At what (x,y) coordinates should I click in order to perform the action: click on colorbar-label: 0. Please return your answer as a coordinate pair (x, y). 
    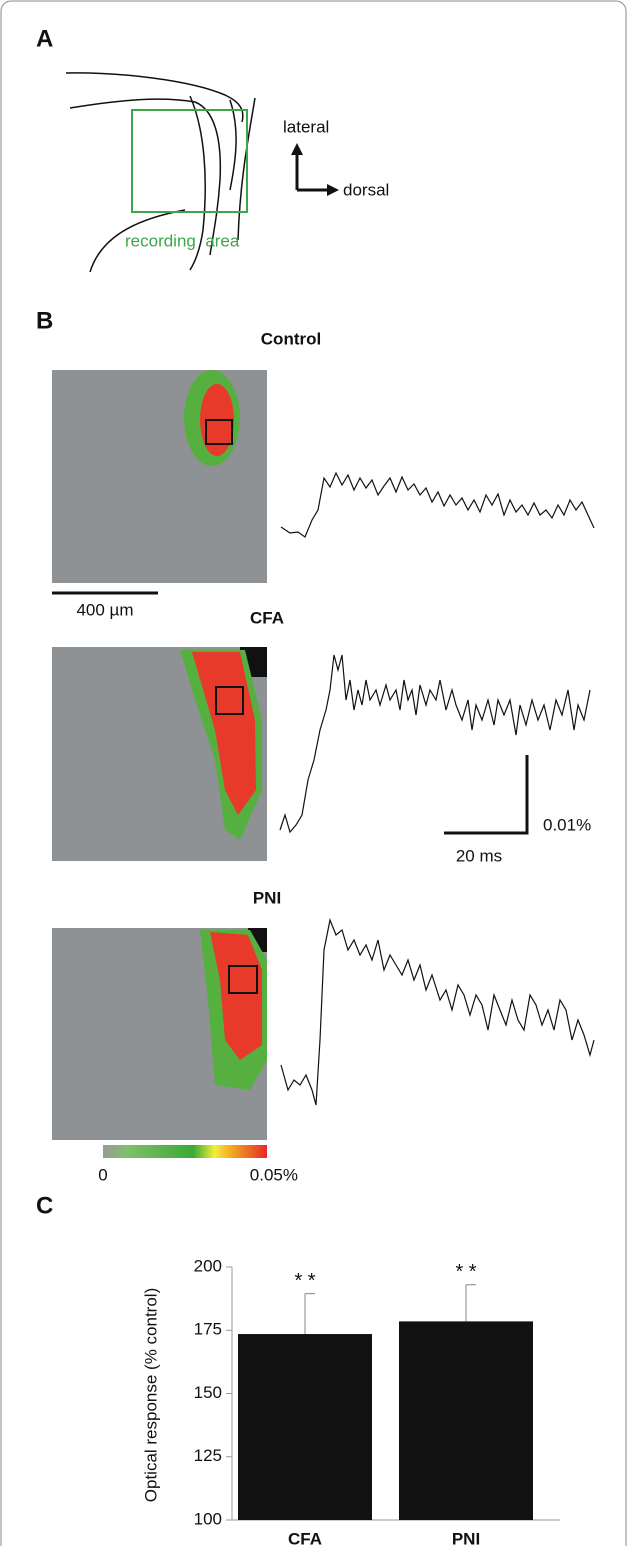
    Looking at the image, I should click on (102, 1174).